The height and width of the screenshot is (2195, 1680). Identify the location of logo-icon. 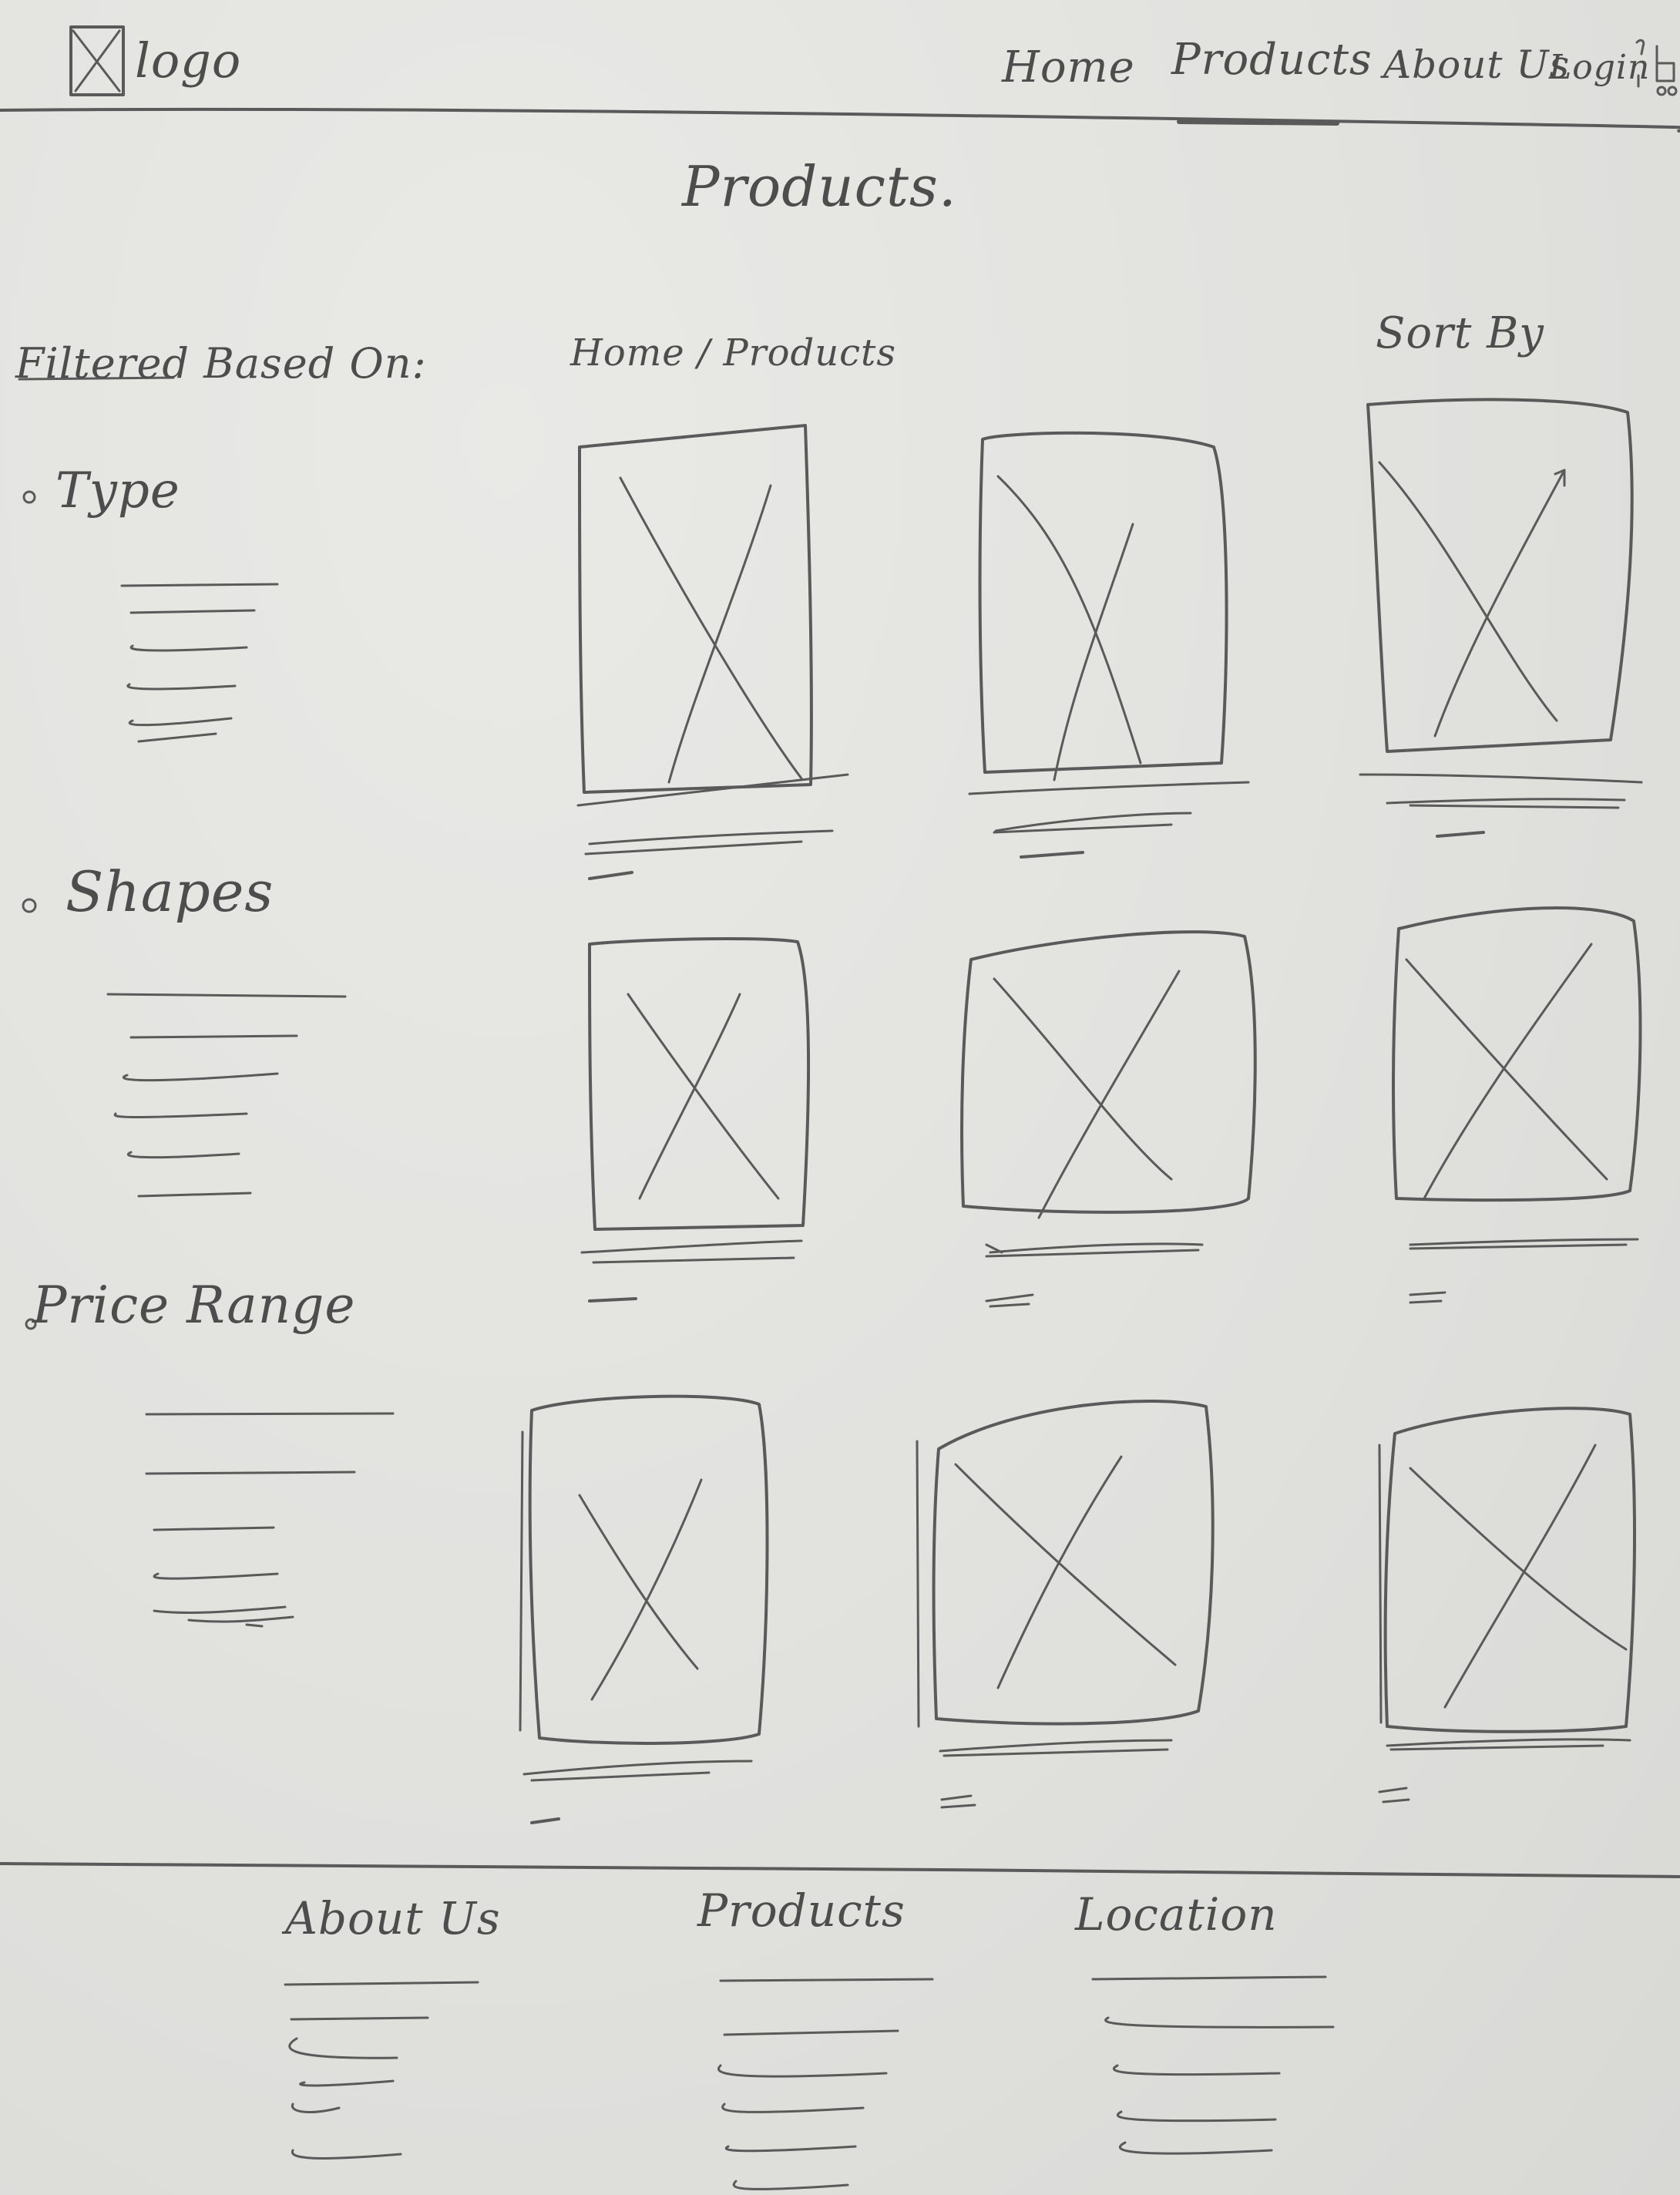
(97, 60).